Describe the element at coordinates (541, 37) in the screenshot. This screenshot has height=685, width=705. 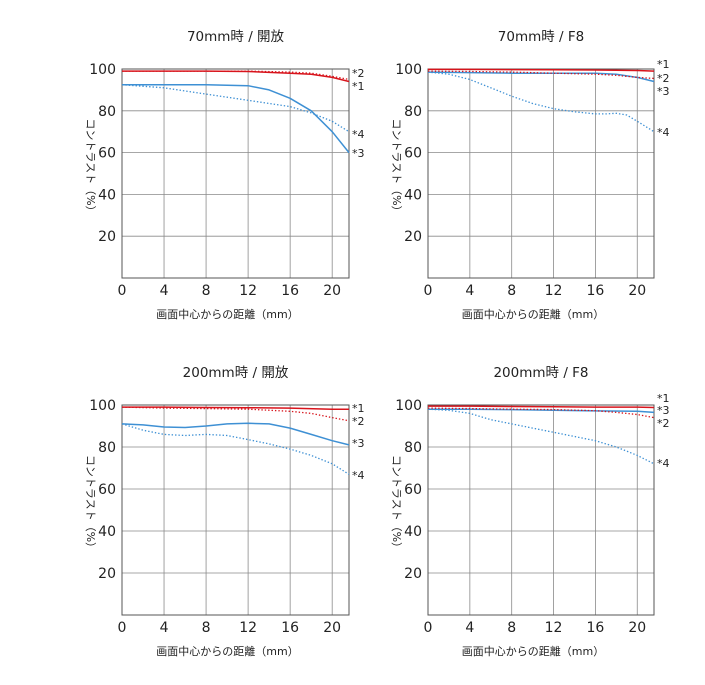
I see `chart-title: 70mm時 / F8` at that location.